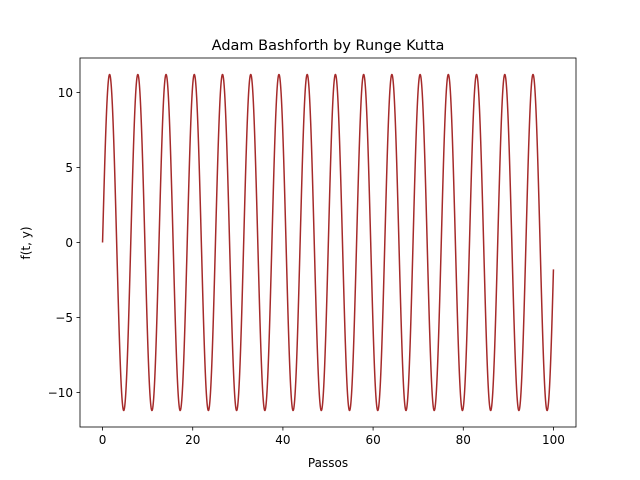  I want to click on x-tick-label: 20, so click(192, 440).